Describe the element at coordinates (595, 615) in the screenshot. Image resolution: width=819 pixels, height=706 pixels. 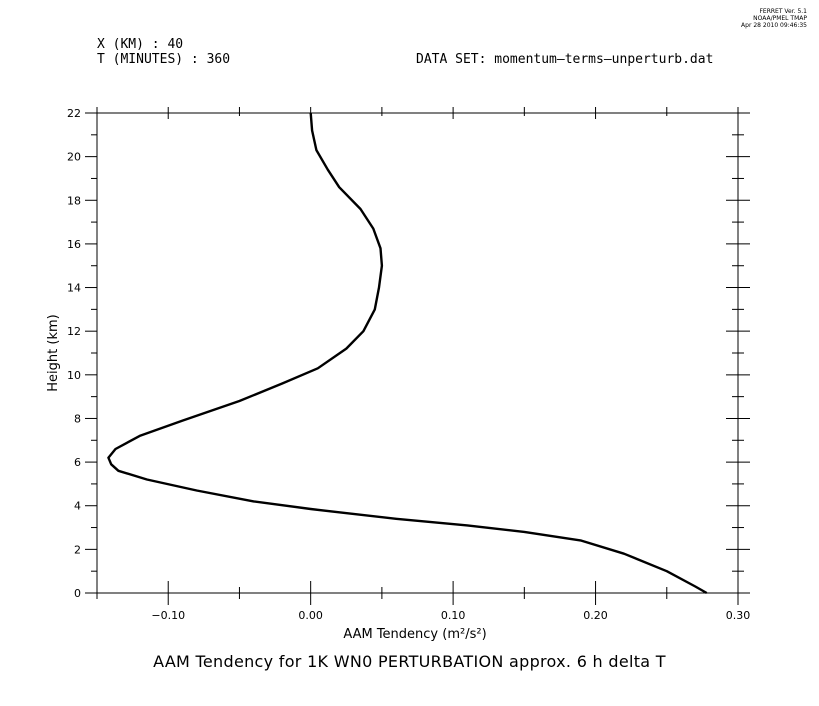
I see `x-tick-label: 0.20` at that location.